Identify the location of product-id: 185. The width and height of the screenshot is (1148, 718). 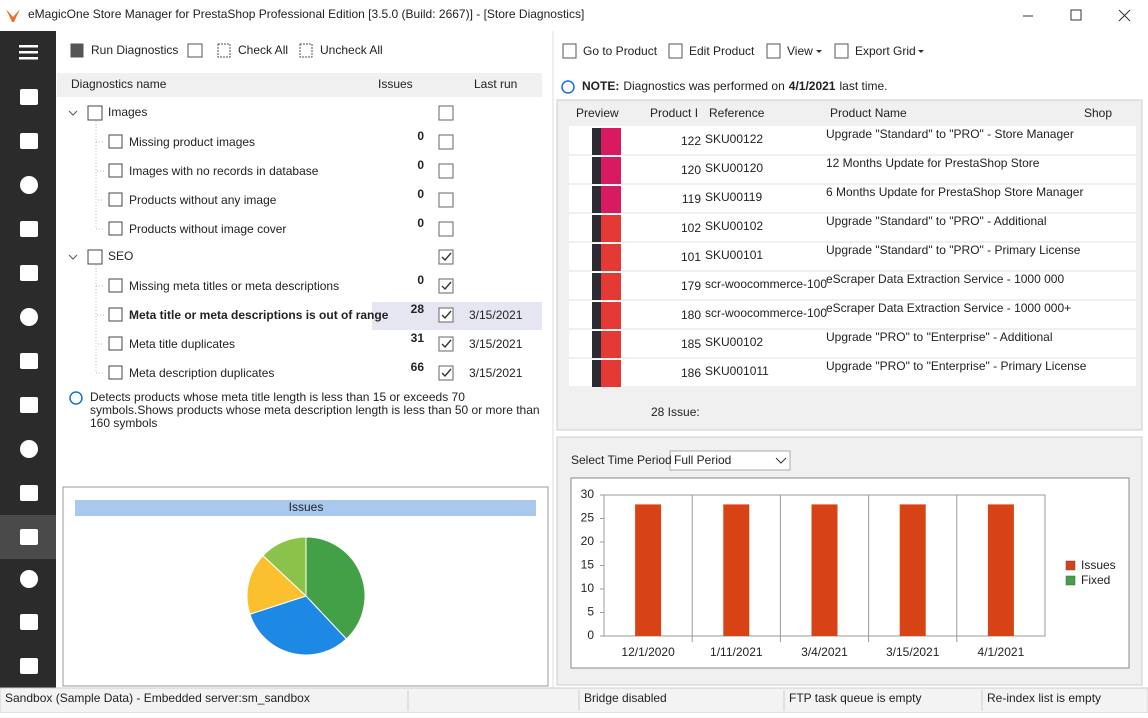
(691, 344).